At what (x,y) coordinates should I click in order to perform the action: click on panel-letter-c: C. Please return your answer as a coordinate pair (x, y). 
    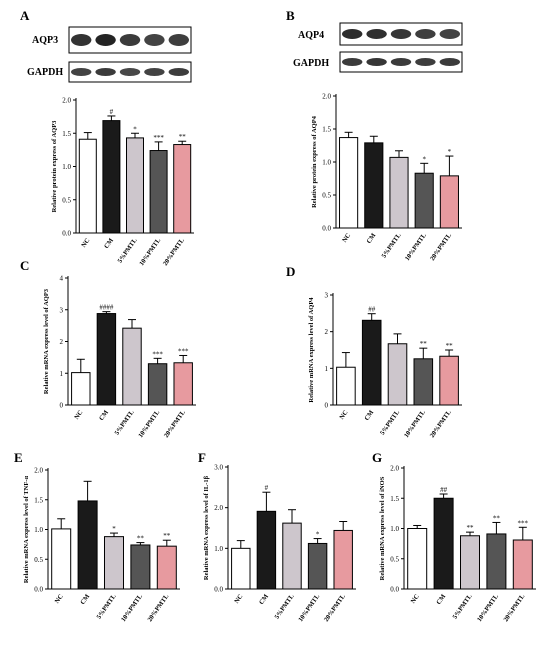
    Looking at the image, I should click on (24, 265).